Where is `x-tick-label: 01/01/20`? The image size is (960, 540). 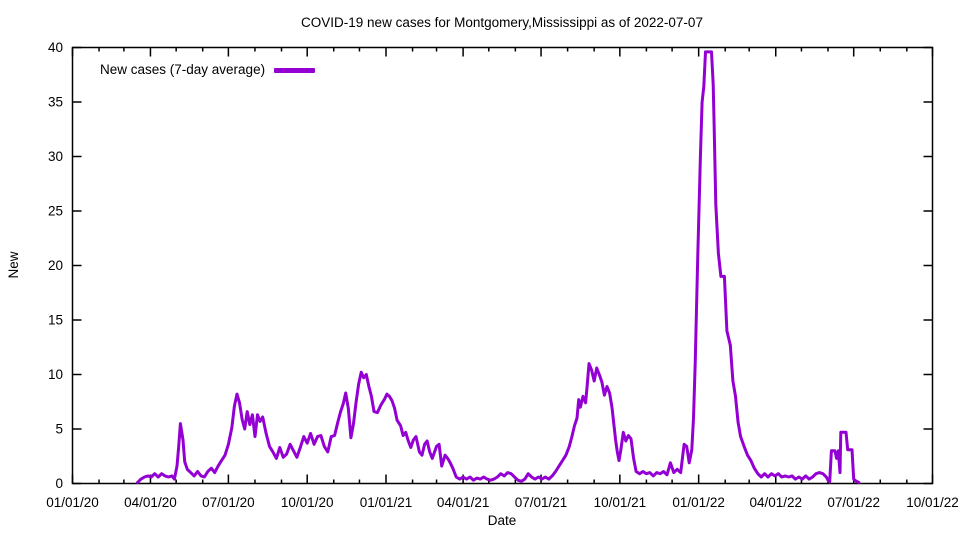 x-tick-label: 01/01/20 is located at coordinates (72, 502).